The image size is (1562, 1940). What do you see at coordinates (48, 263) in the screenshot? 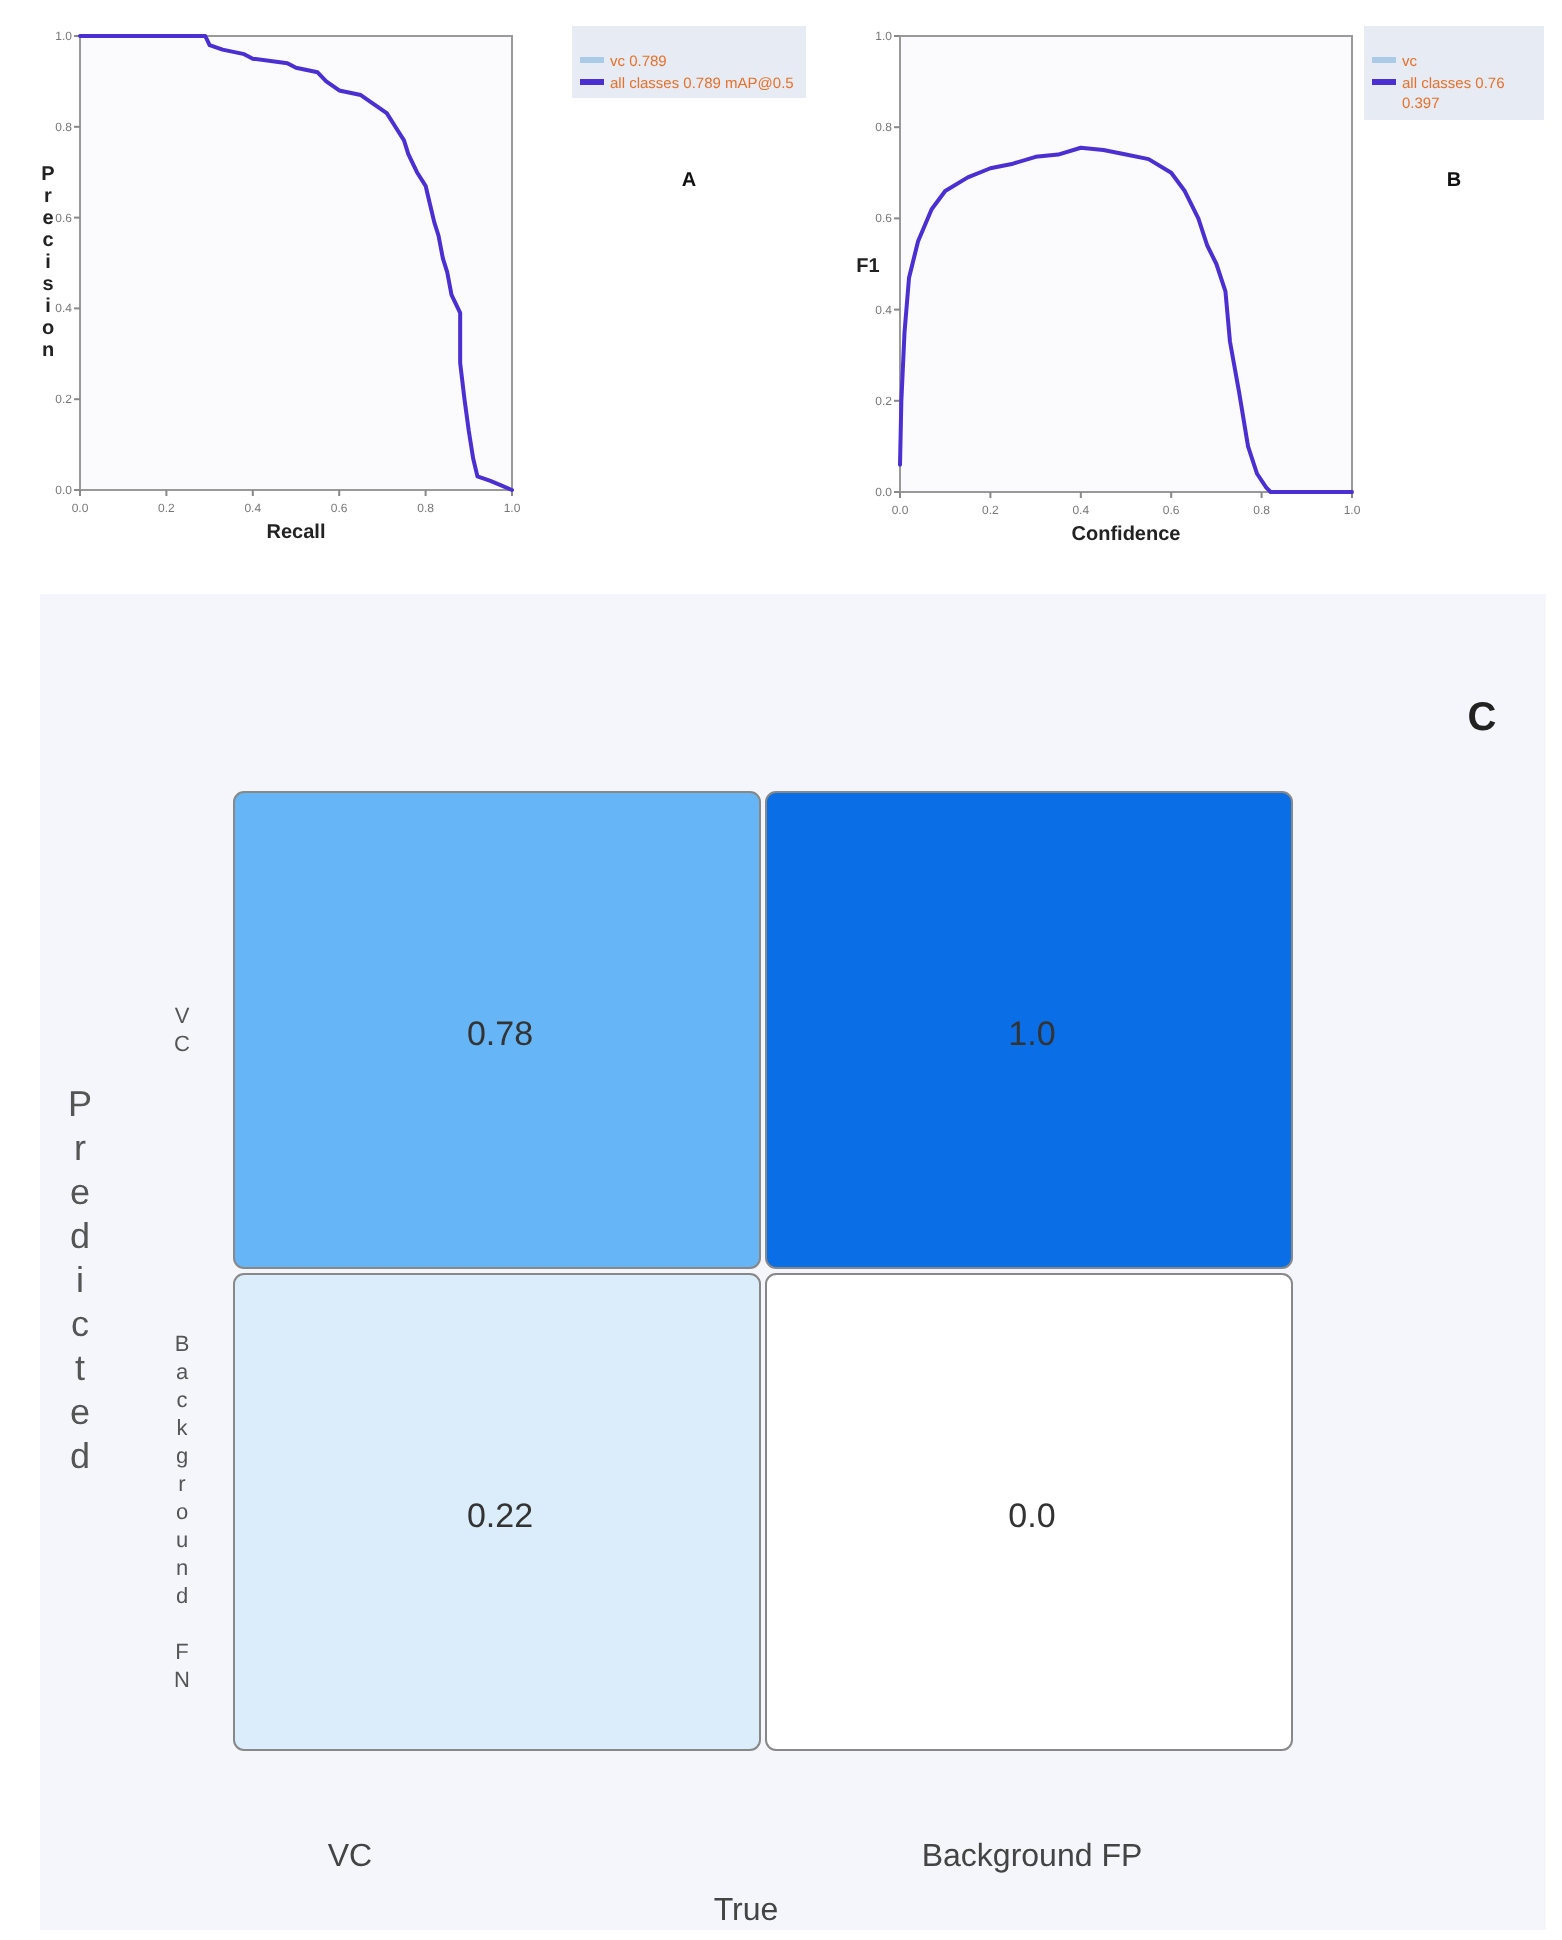
I see `text: Precision` at bounding box center [48, 263].